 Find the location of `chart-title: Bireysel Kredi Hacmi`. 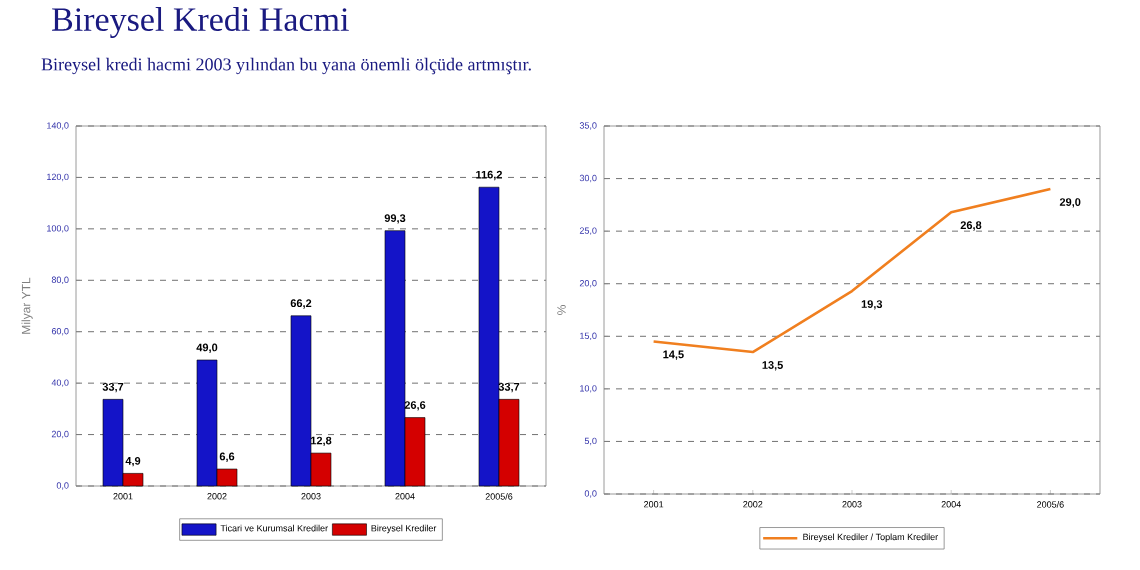

chart-title: Bireysel Kredi Hacmi is located at coordinates (200, 22).